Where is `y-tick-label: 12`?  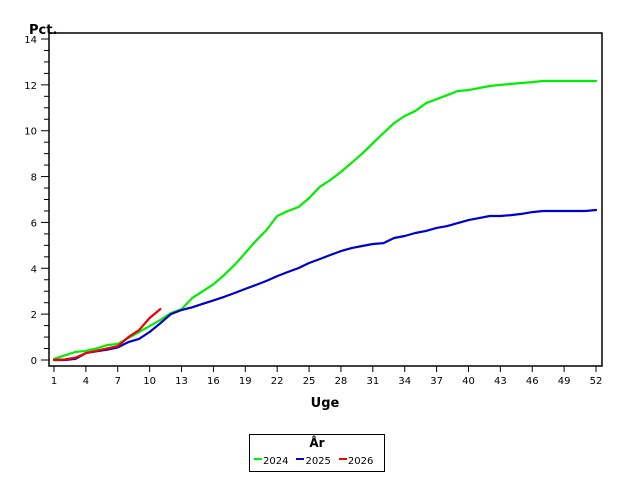 y-tick-label: 12 is located at coordinates (30, 86).